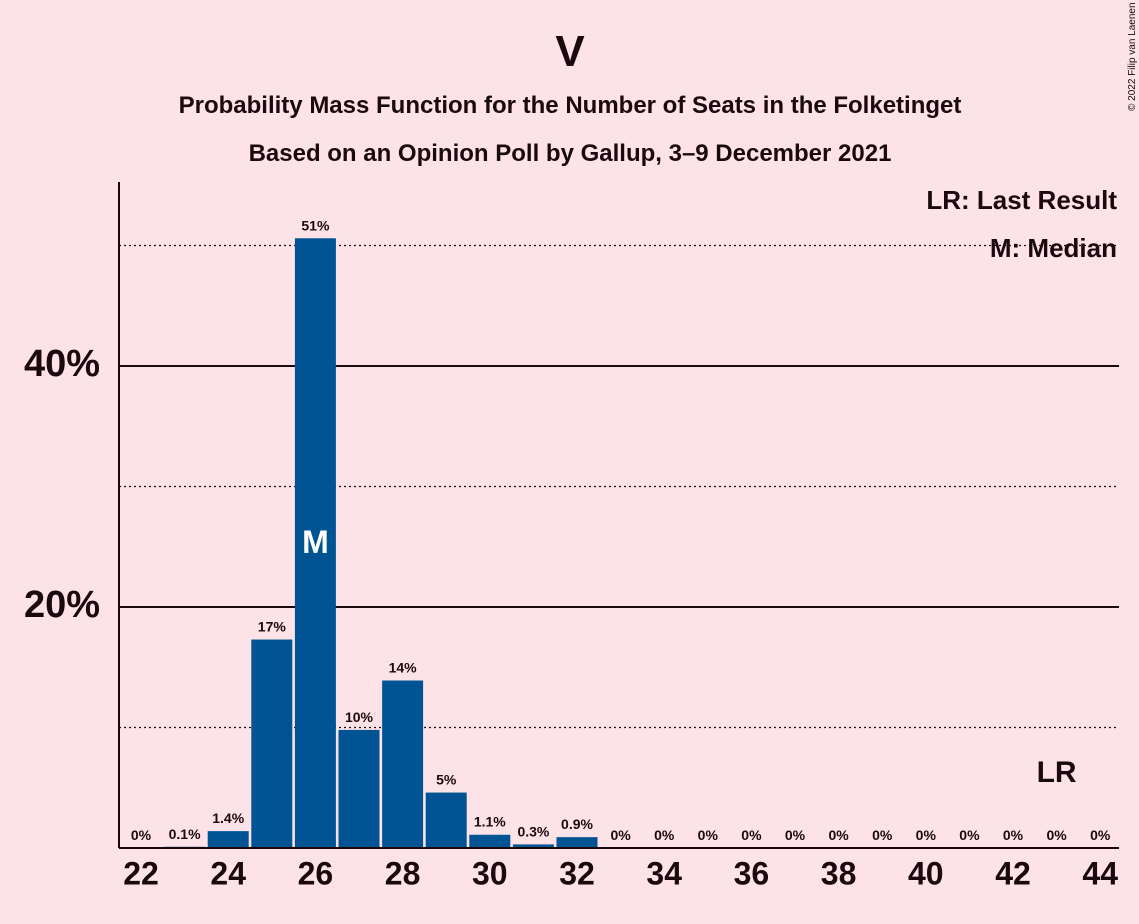 The width and height of the screenshot is (1139, 924). Describe the element at coordinates (577, 824) in the screenshot. I see `data-label-seat-32: 0.9%` at that location.